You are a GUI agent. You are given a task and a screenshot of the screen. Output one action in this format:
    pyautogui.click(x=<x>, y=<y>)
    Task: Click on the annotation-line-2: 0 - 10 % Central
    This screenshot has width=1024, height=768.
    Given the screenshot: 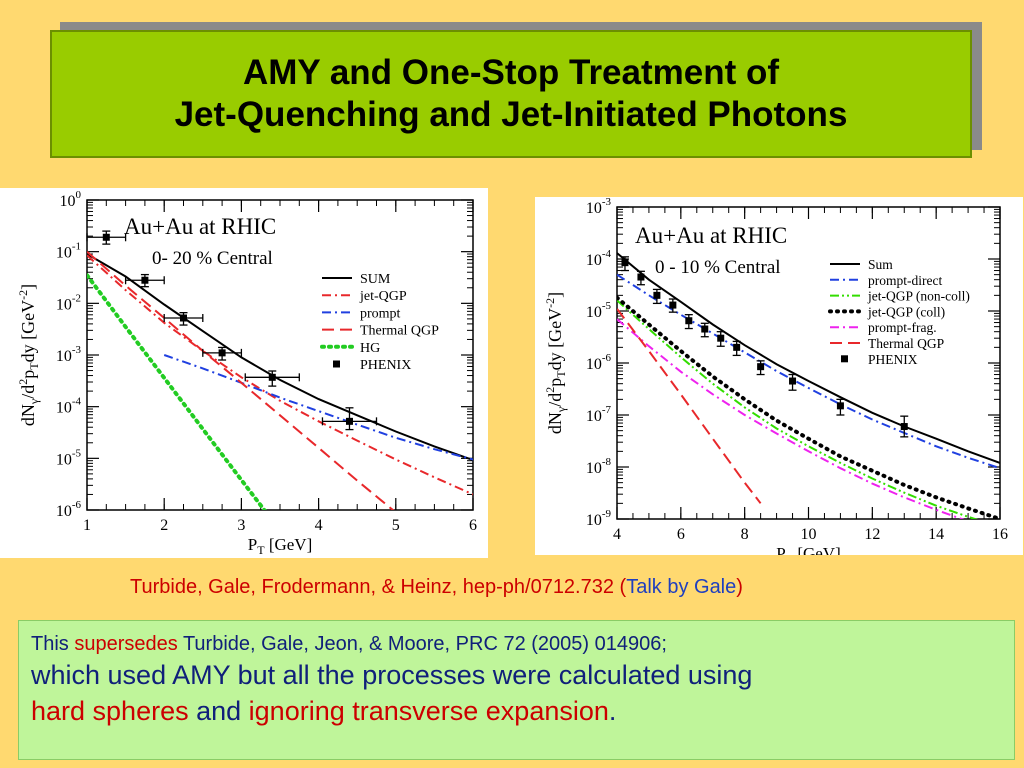 What is the action you would take?
    pyautogui.click(x=718, y=267)
    